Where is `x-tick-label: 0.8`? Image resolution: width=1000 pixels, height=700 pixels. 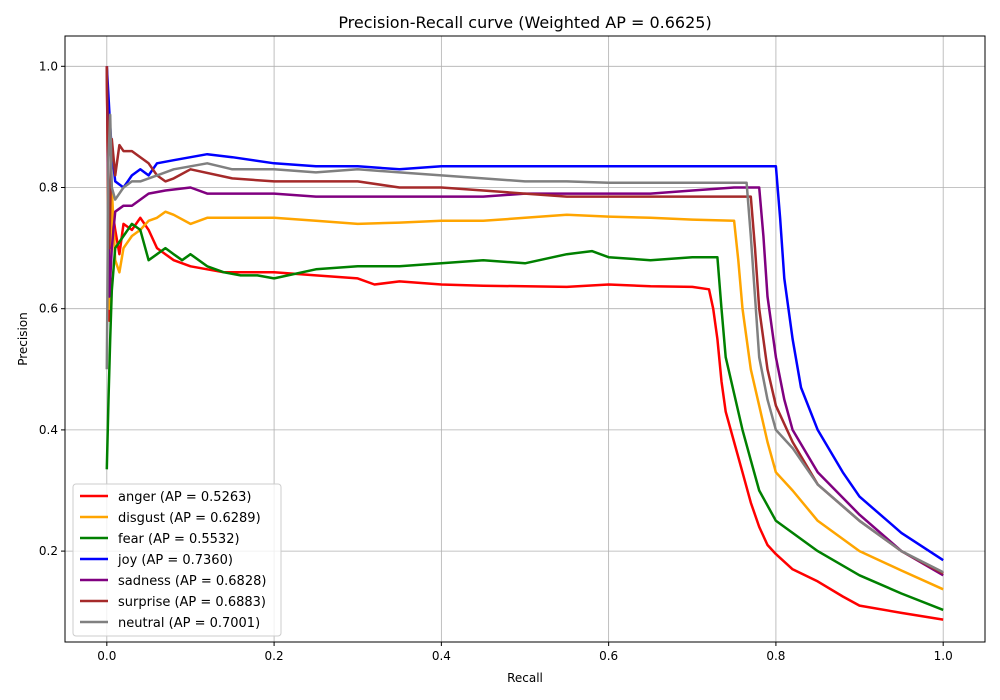 x-tick-label: 0.8 is located at coordinates (775, 656).